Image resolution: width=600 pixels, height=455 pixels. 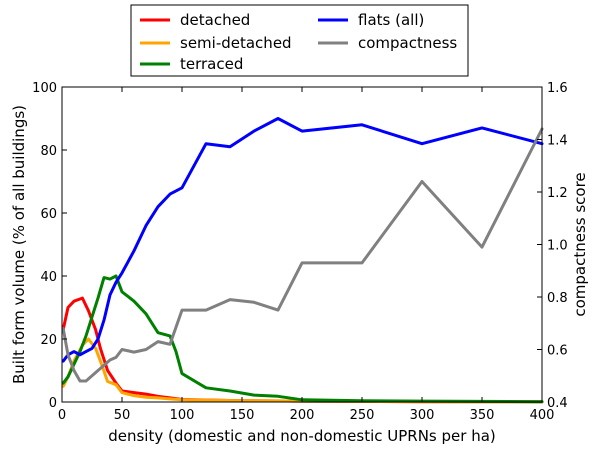 What do you see at coordinates (182, 415) in the screenshot?
I see `x-tick-label: 100` at bounding box center [182, 415].